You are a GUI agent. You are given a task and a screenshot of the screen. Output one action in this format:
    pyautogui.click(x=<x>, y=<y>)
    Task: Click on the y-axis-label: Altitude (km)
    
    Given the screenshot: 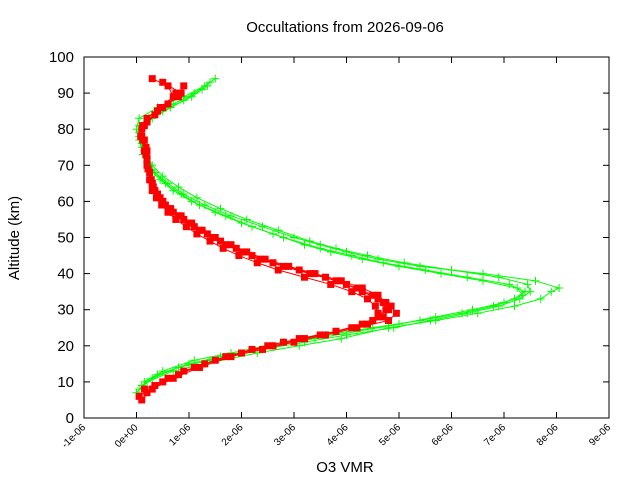 What is the action you would take?
    pyautogui.click(x=14, y=238)
    